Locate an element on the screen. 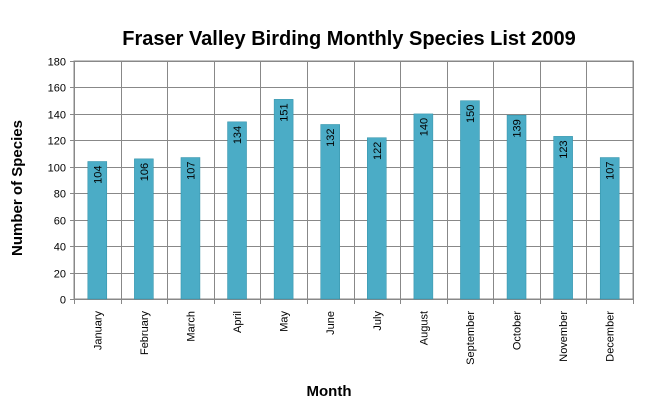  bar-january is located at coordinates (97, 230).